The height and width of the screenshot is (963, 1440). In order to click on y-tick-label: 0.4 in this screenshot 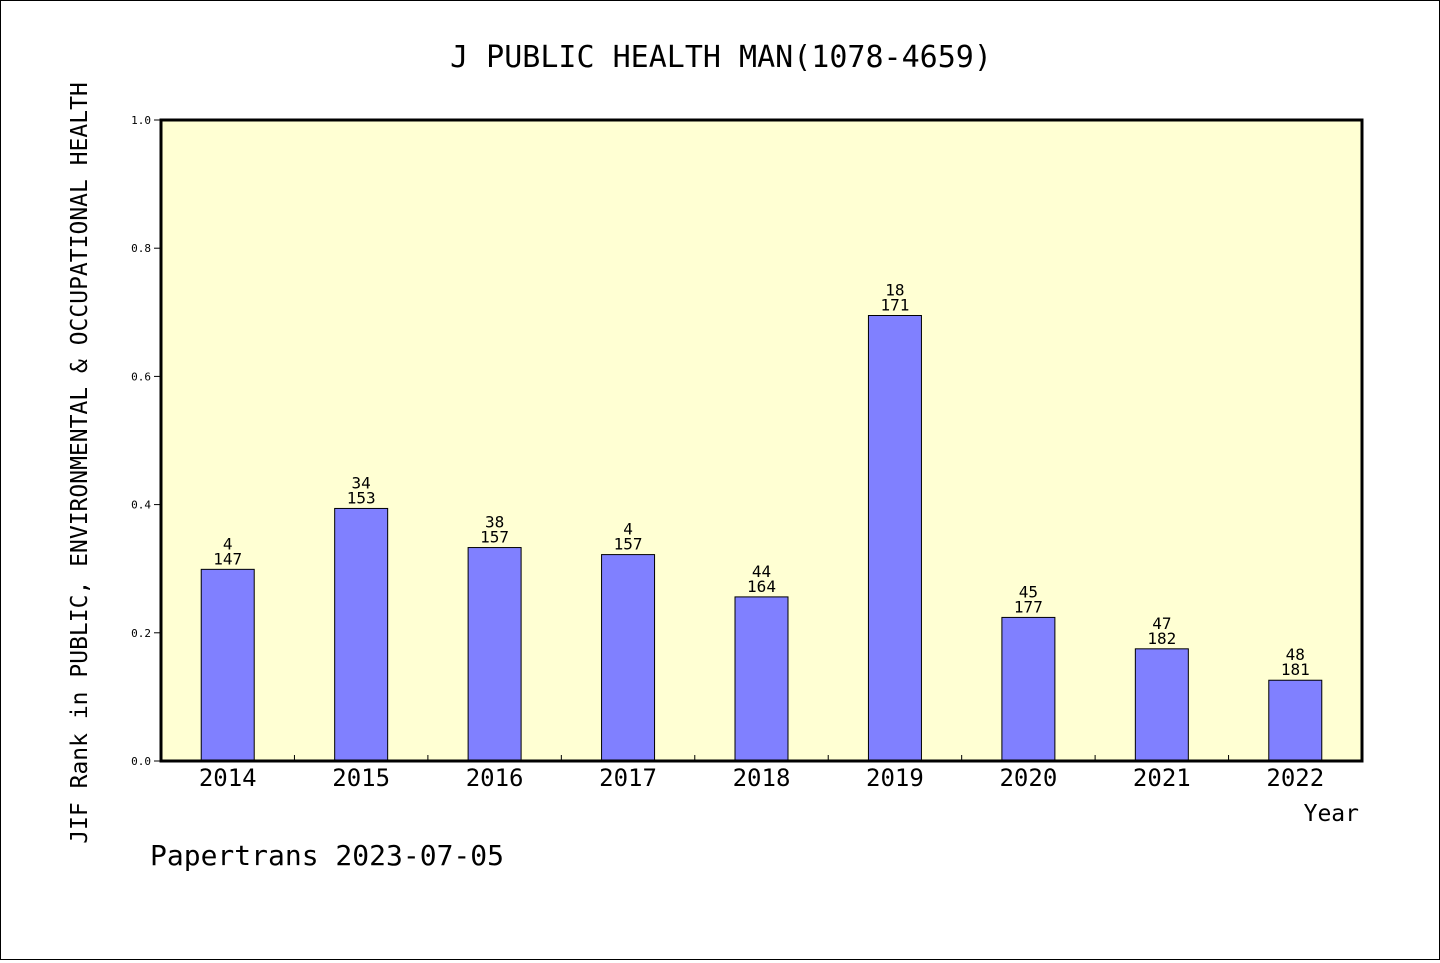, I will do `click(141, 505)`.